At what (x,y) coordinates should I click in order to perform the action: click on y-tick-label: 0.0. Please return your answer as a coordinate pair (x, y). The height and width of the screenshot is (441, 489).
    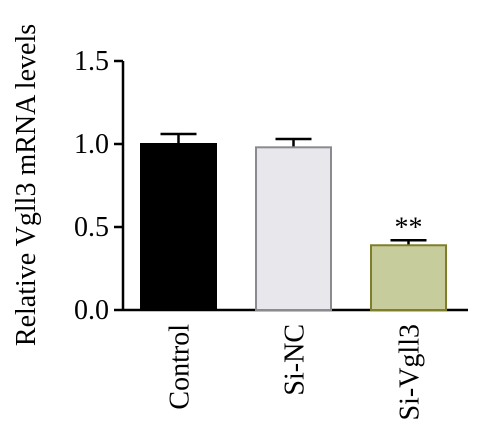
    Looking at the image, I should click on (91, 310).